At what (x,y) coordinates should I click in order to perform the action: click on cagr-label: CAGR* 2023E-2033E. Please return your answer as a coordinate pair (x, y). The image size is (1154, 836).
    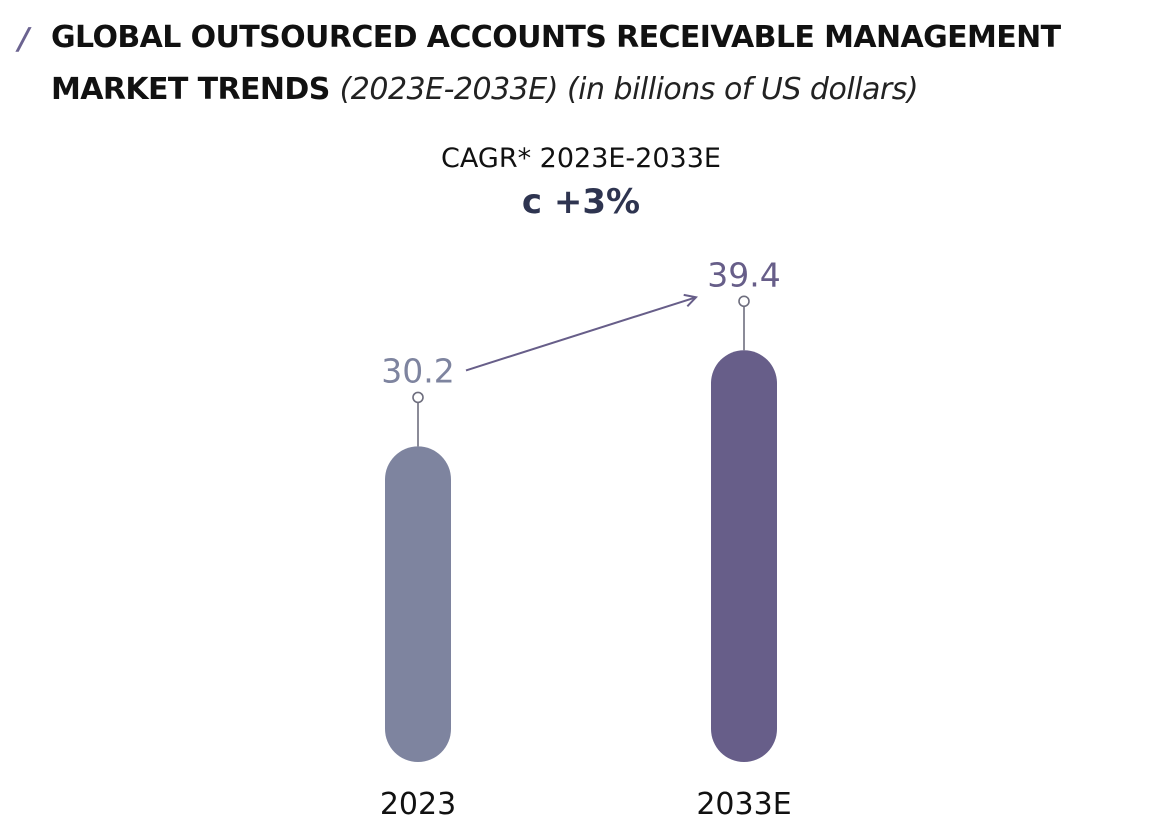
    Looking at the image, I should click on (581, 158).